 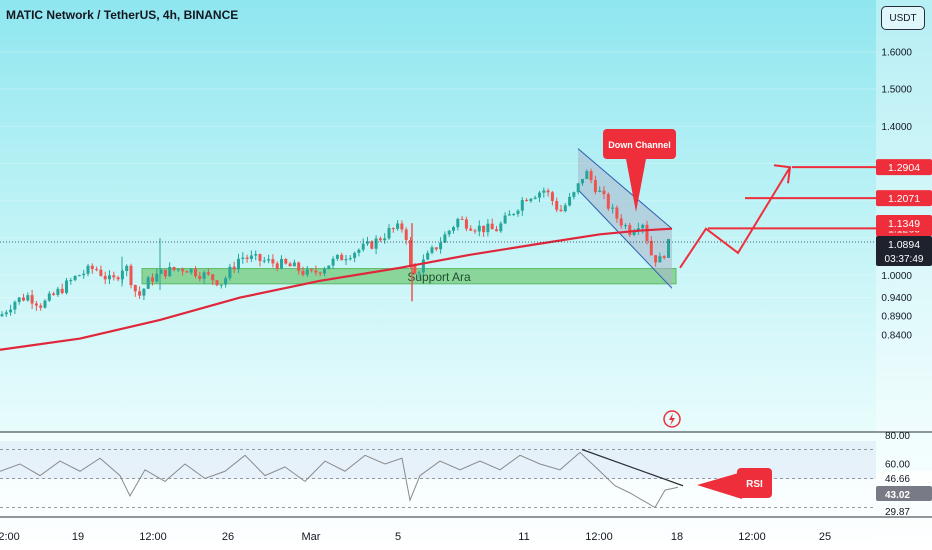 I want to click on rsi-axis-tick: 80.00, so click(x=897, y=436).